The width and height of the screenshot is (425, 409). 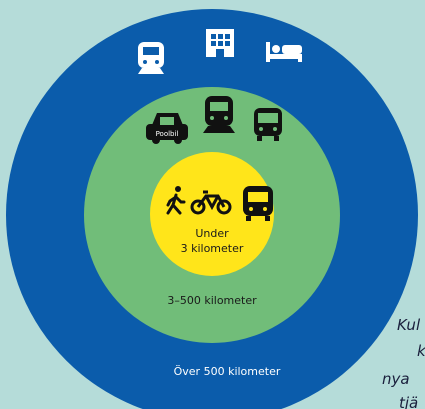 What do you see at coordinates (284, 52) in the screenshot?
I see `bed-icon` at bounding box center [284, 52].